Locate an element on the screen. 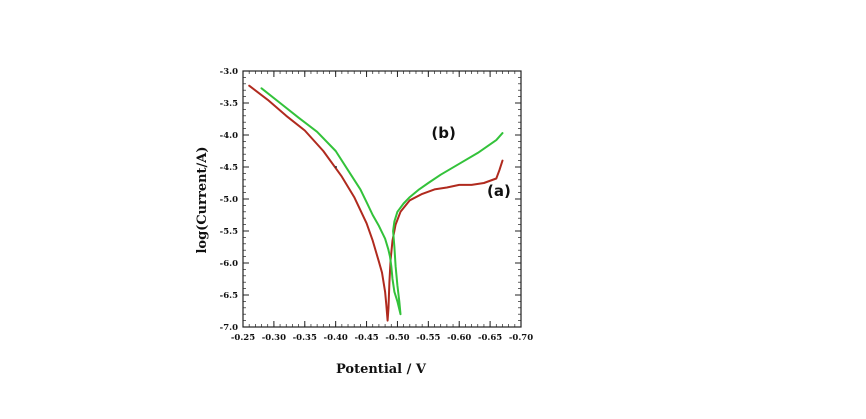  x-tick-label: -0.40 is located at coordinates (336, 338).